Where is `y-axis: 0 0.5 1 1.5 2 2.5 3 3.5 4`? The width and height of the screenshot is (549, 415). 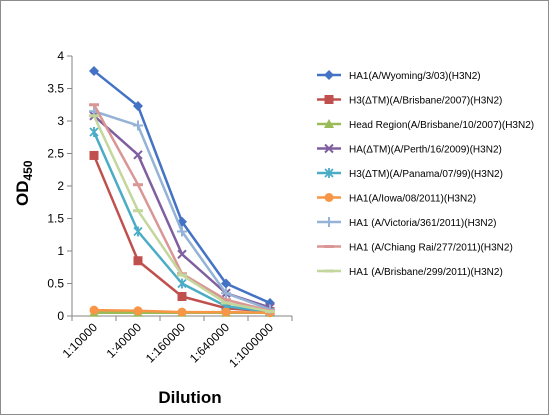 y-axis: 0 0.5 1 1.5 2 2.5 3 3.5 4 is located at coordinates (60, 186).